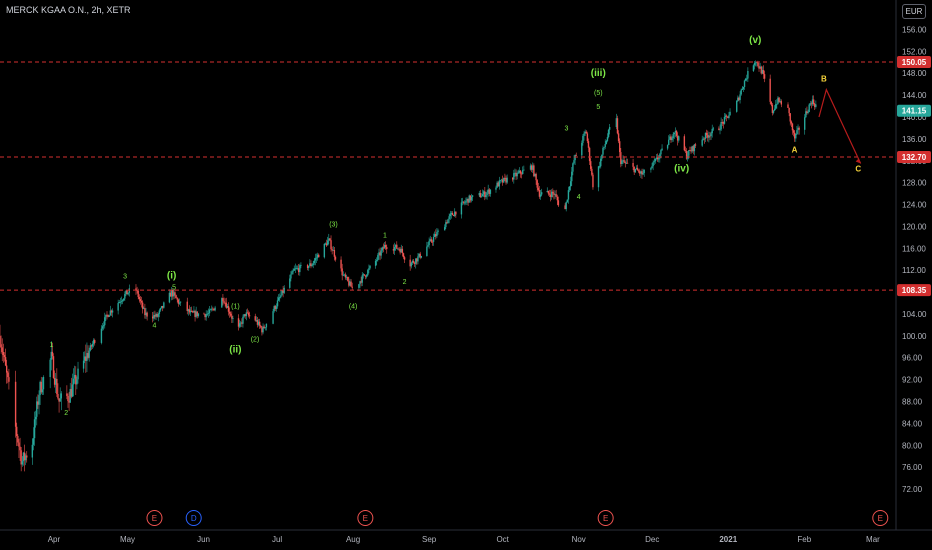 This screenshot has height=550, width=932. I want to click on y-tick-label: 156.00, so click(914, 29).